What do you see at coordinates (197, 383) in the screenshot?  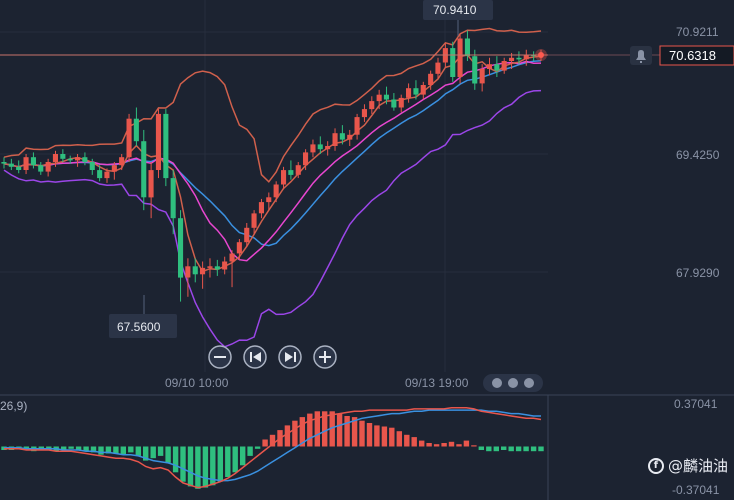 I see `time-tick-label: 09/10 10:00` at bounding box center [197, 383].